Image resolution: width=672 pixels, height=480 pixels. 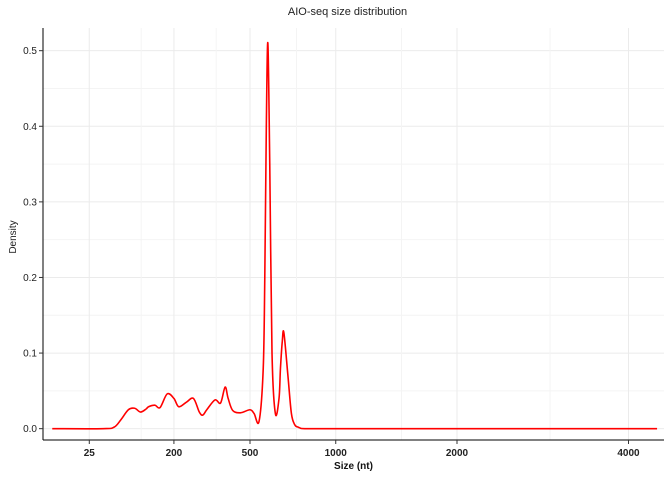 I want to click on y-tick-label: 0.5, so click(x=30, y=51).